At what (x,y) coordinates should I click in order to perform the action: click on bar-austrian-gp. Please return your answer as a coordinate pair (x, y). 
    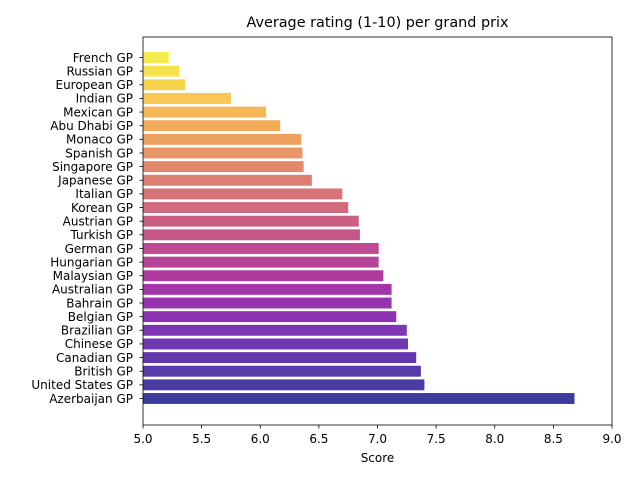
    Looking at the image, I should click on (251, 221).